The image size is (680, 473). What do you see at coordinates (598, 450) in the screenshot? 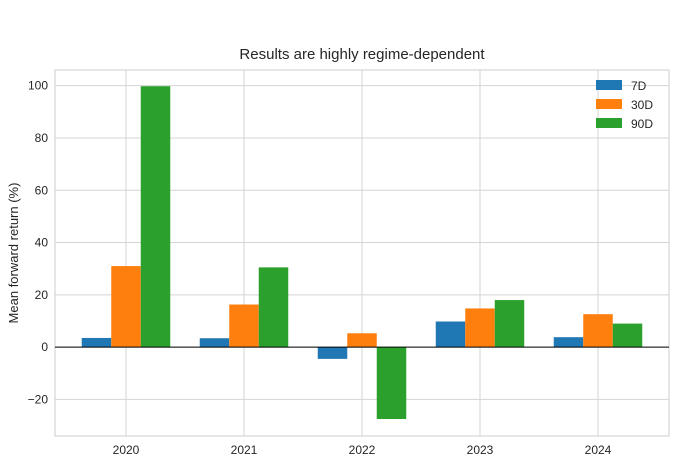
I see `x-tick-label: 2024` at bounding box center [598, 450].